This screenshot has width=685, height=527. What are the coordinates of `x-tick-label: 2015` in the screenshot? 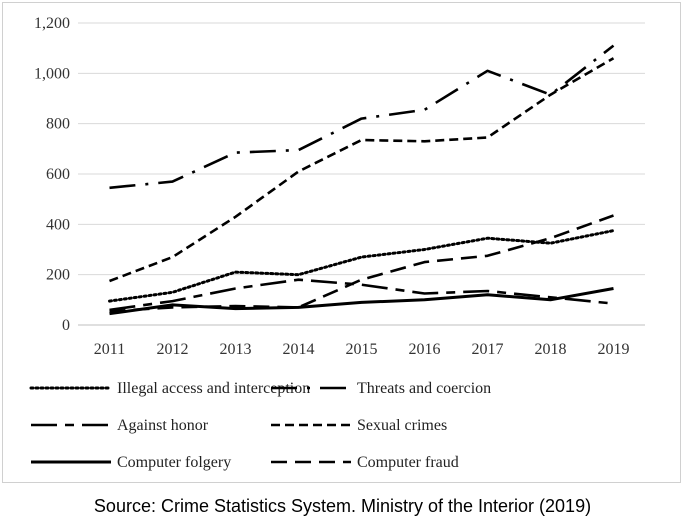 It's located at (362, 349).